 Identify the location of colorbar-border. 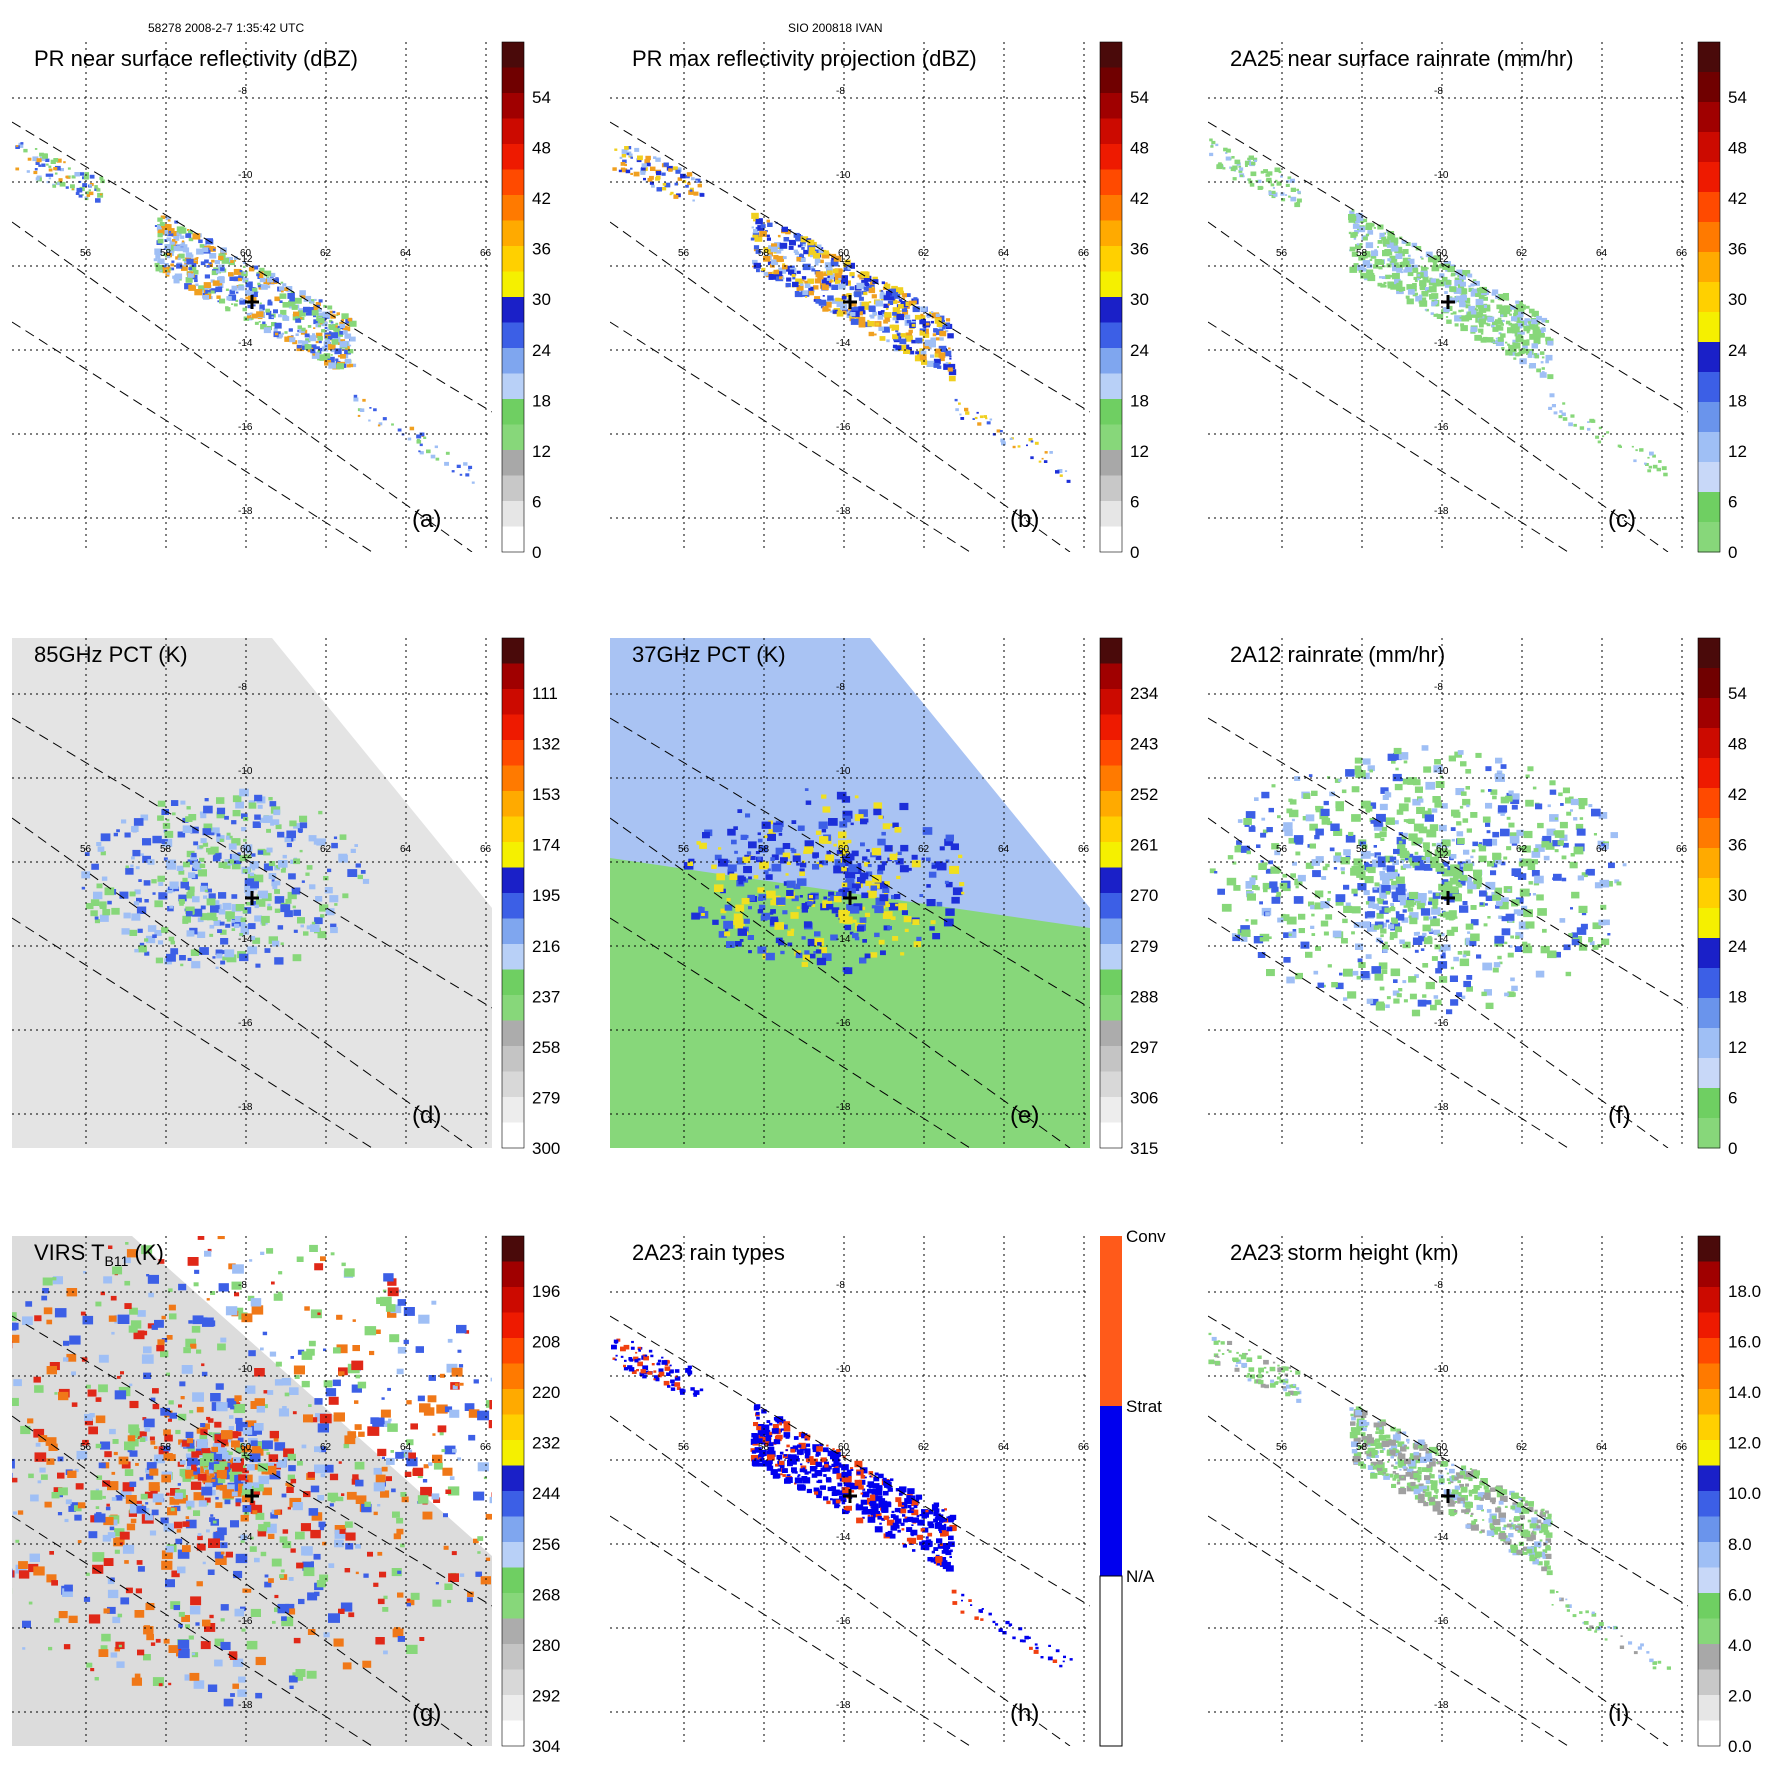
(1709, 893).